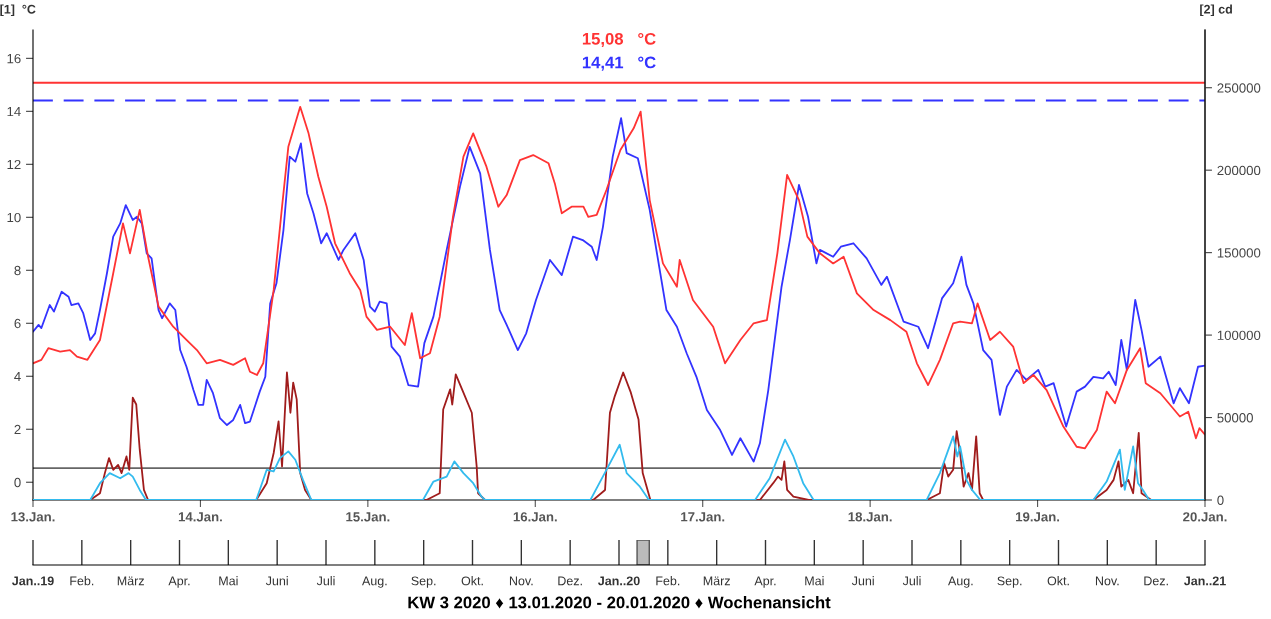 This screenshot has width=1271, height=619. What do you see at coordinates (535, 517) in the screenshot?
I see `x-tick-label: 16.Jan.` at bounding box center [535, 517].